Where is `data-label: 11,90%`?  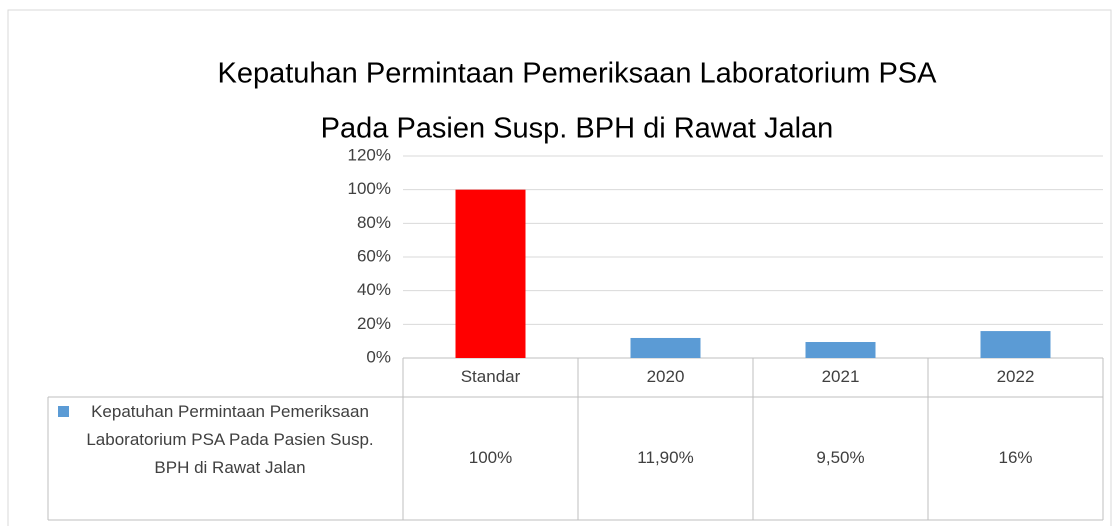
data-label: 11,90% is located at coordinates (665, 457).